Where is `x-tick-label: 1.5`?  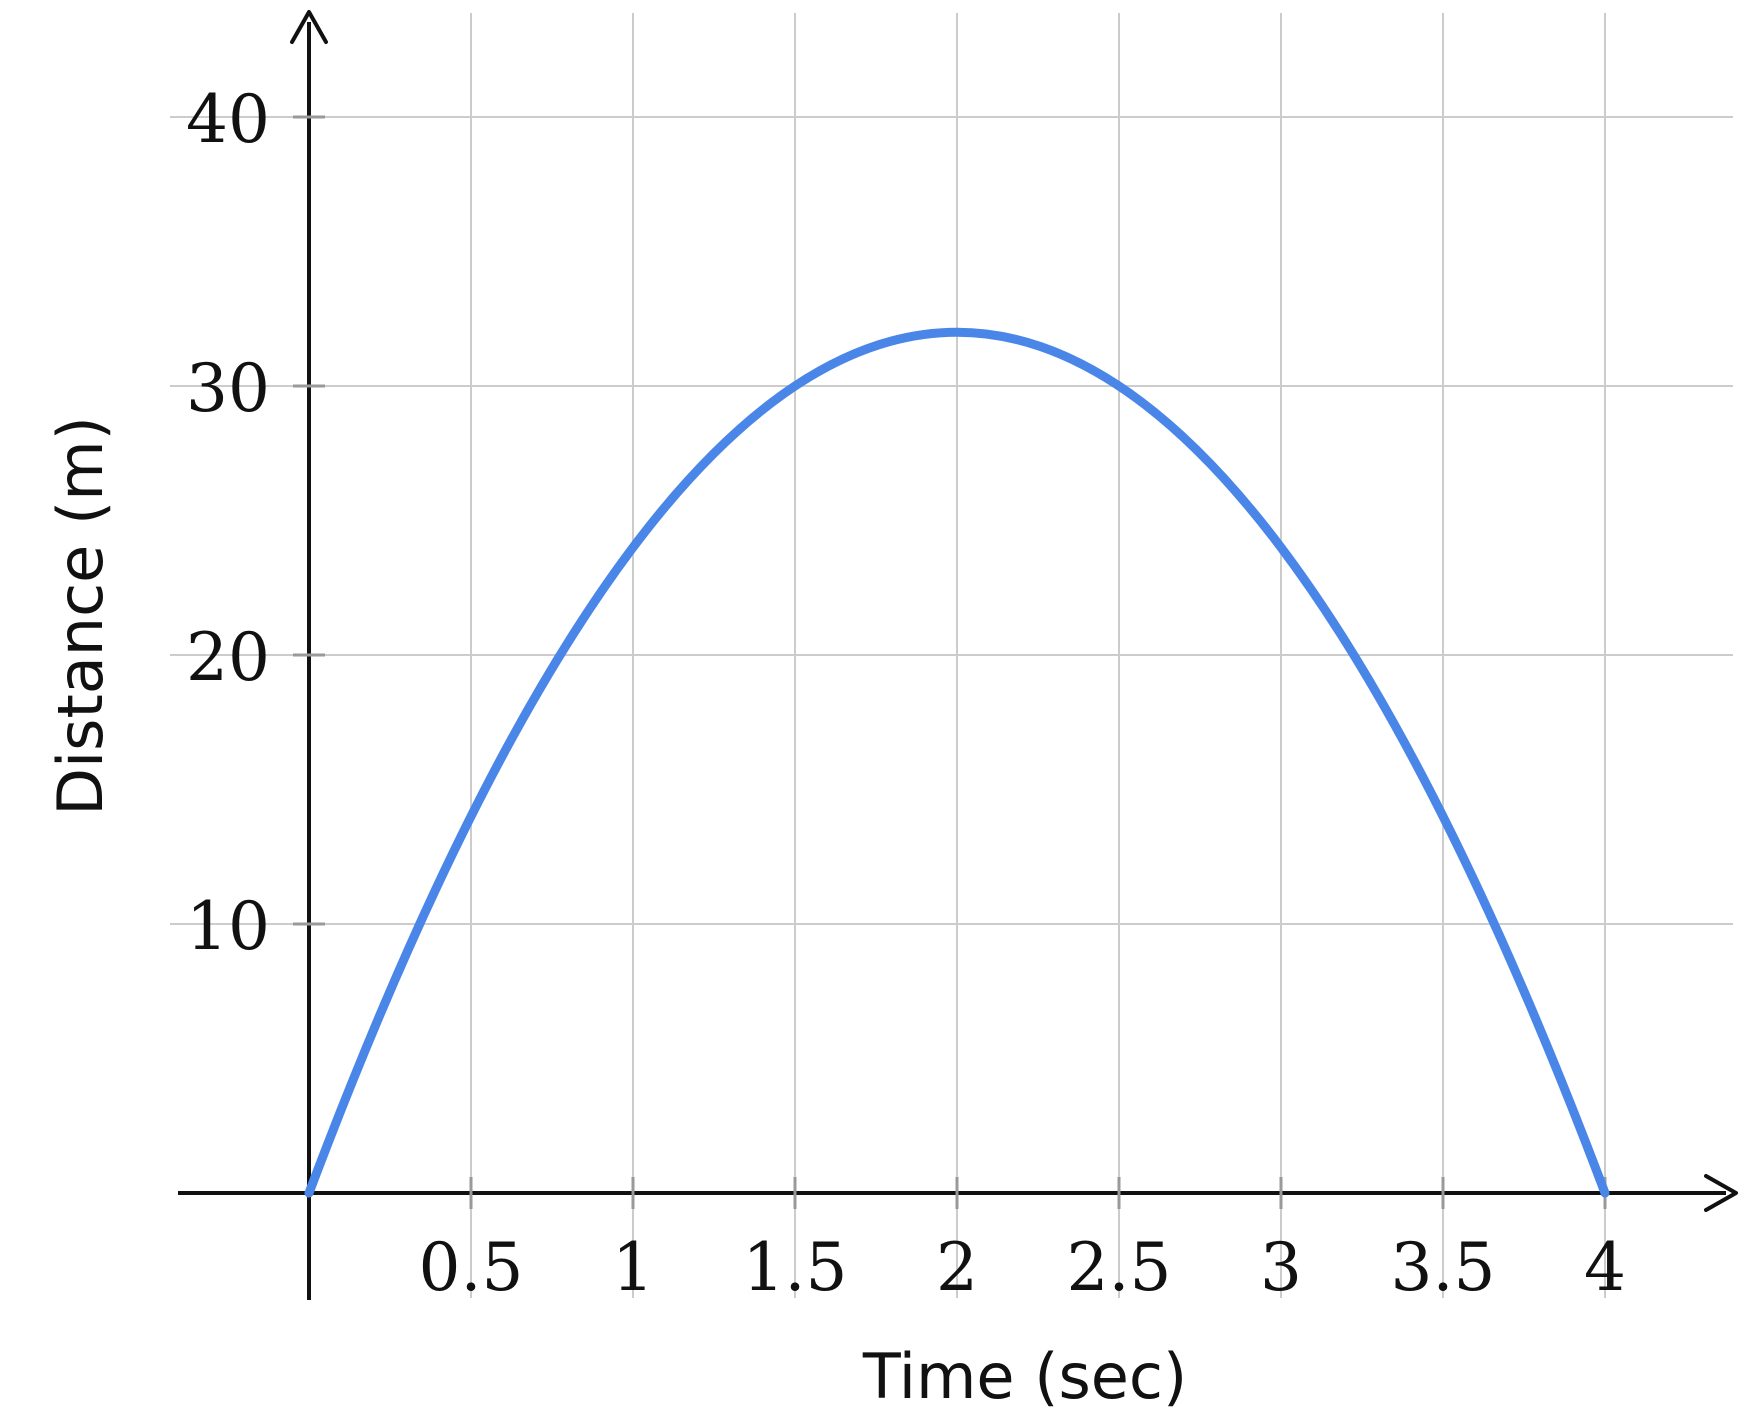 x-tick-label: 1.5 is located at coordinates (795, 1267).